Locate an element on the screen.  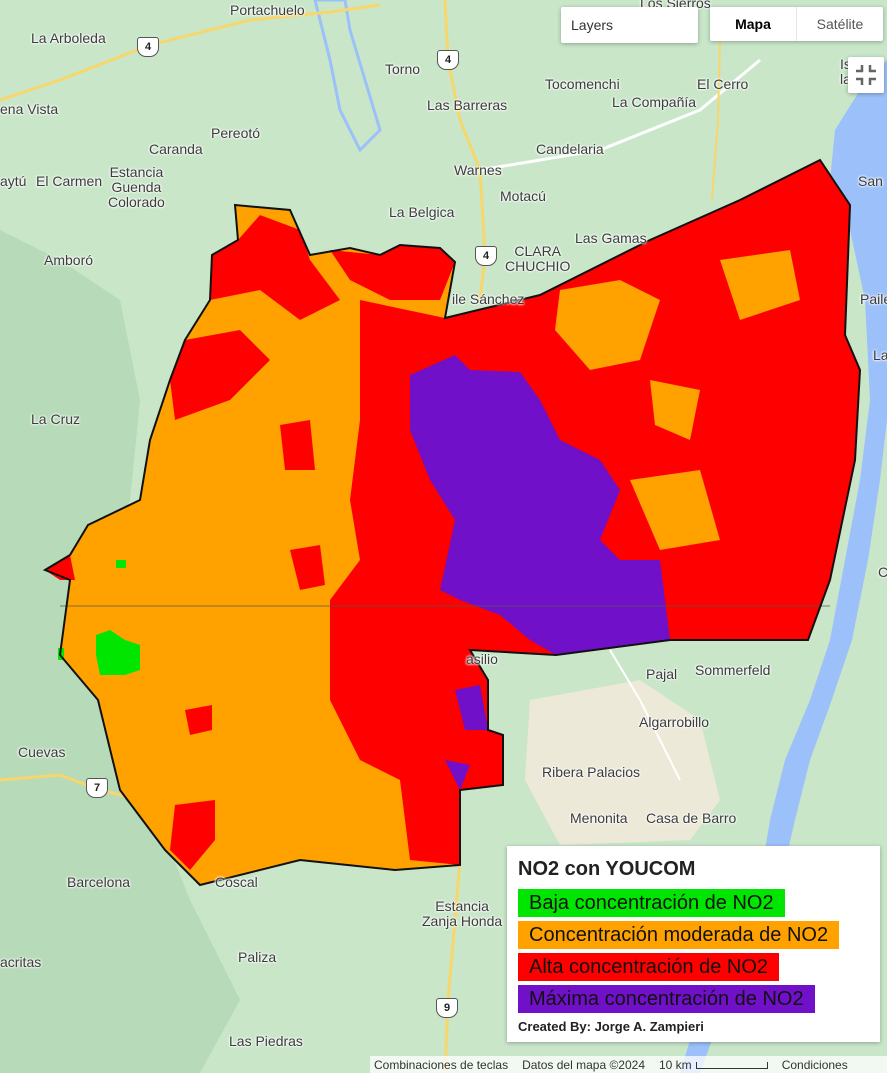
zone-low-dot is located at coordinates (121, 564).